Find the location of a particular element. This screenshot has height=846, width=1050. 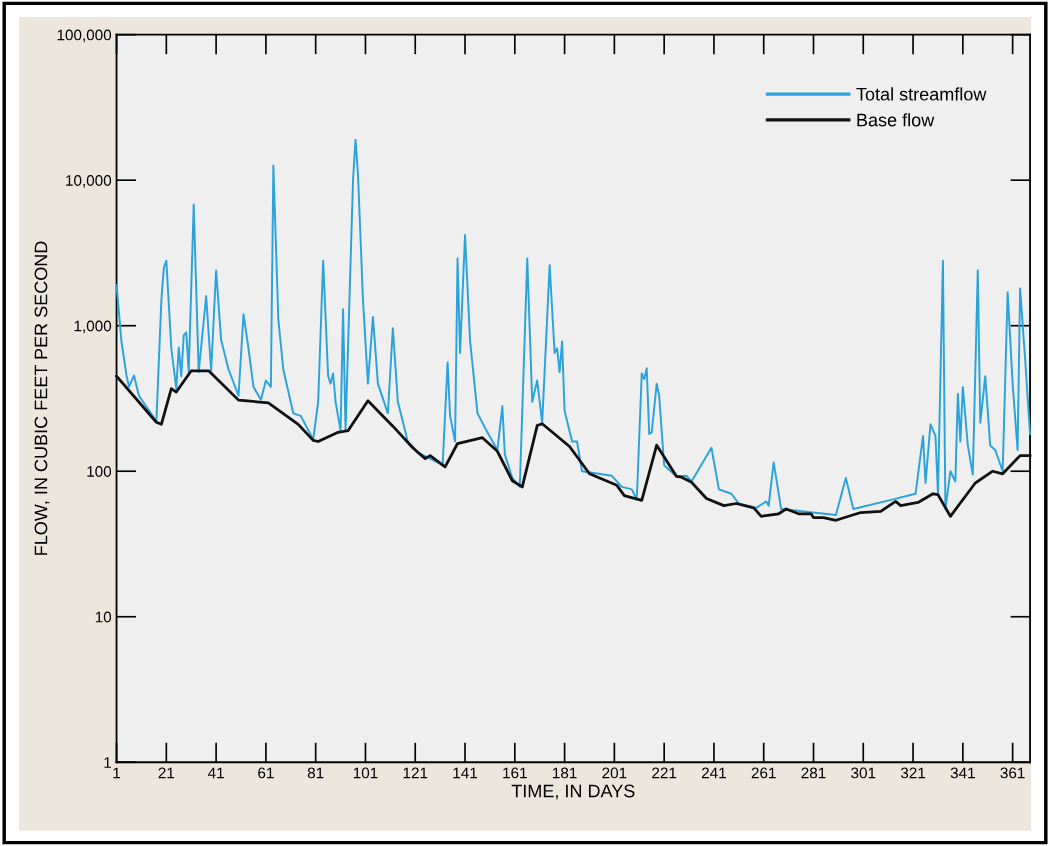

y-tick-label: 100 is located at coordinates (99, 471).